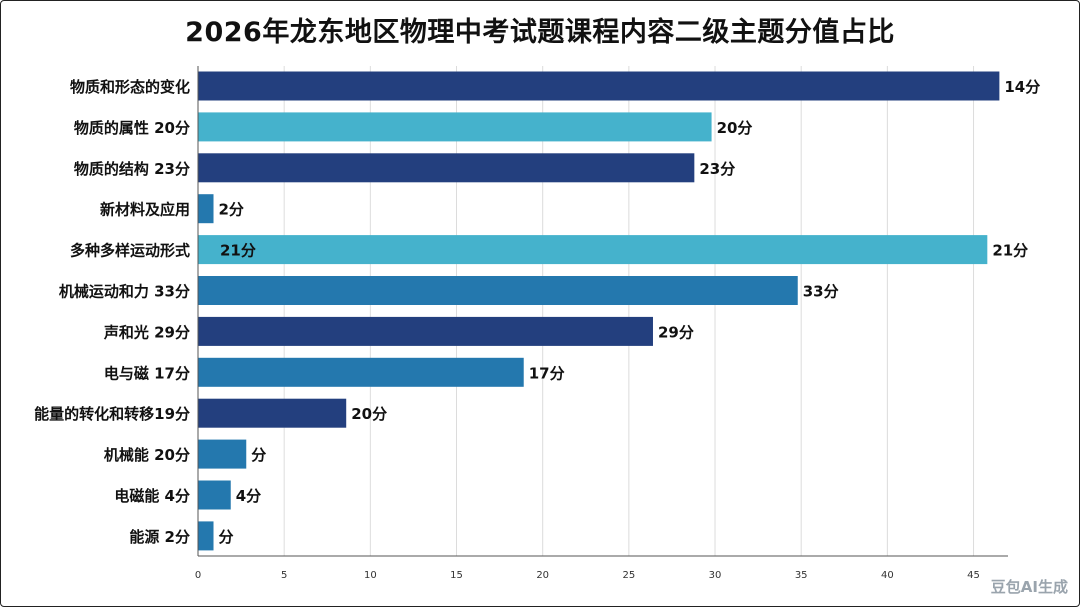 Image resolution: width=1080 pixels, height=607 pixels. Describe the element at coordinates (130, 251) in the screenshot. I see `category-label: 多种多样运动形式` at that location.